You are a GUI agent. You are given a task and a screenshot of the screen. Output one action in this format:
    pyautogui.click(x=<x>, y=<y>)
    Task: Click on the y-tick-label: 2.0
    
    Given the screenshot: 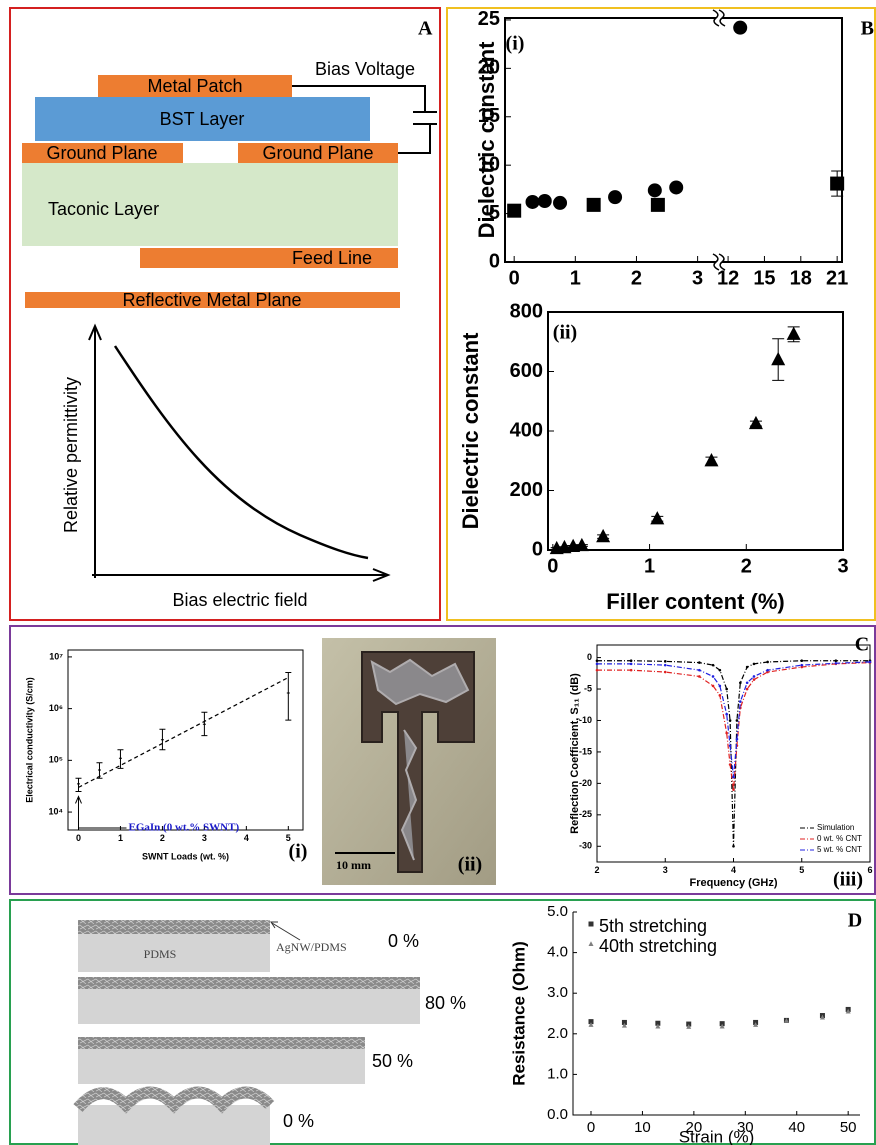 What is the action you would take?
    pyautogui.click(x=557, y=1033)
    